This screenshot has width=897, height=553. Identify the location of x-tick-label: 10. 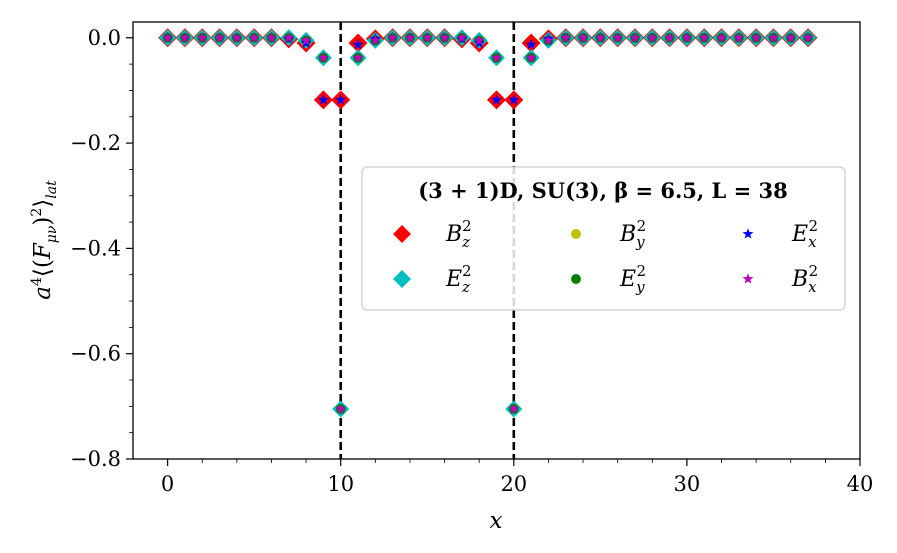
(340, 484).